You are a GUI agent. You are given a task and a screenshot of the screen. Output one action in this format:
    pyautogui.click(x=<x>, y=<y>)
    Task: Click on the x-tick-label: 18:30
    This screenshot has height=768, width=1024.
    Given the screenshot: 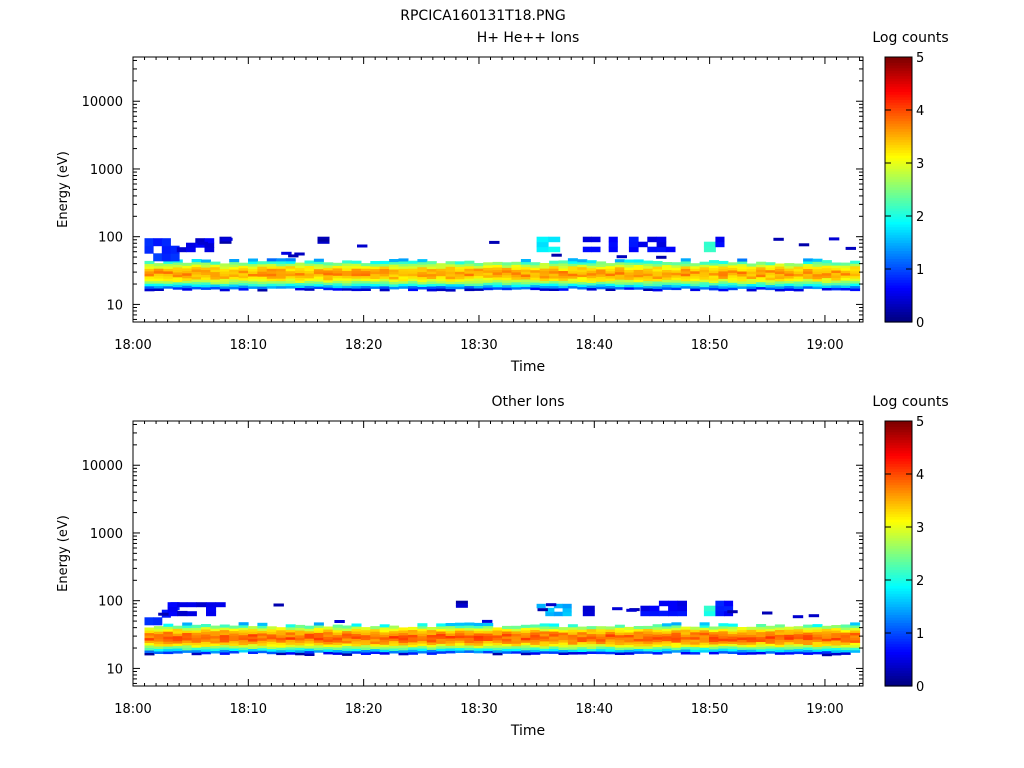 What is the action you would take?
    pyautogui.click(x=478, y=345)
    